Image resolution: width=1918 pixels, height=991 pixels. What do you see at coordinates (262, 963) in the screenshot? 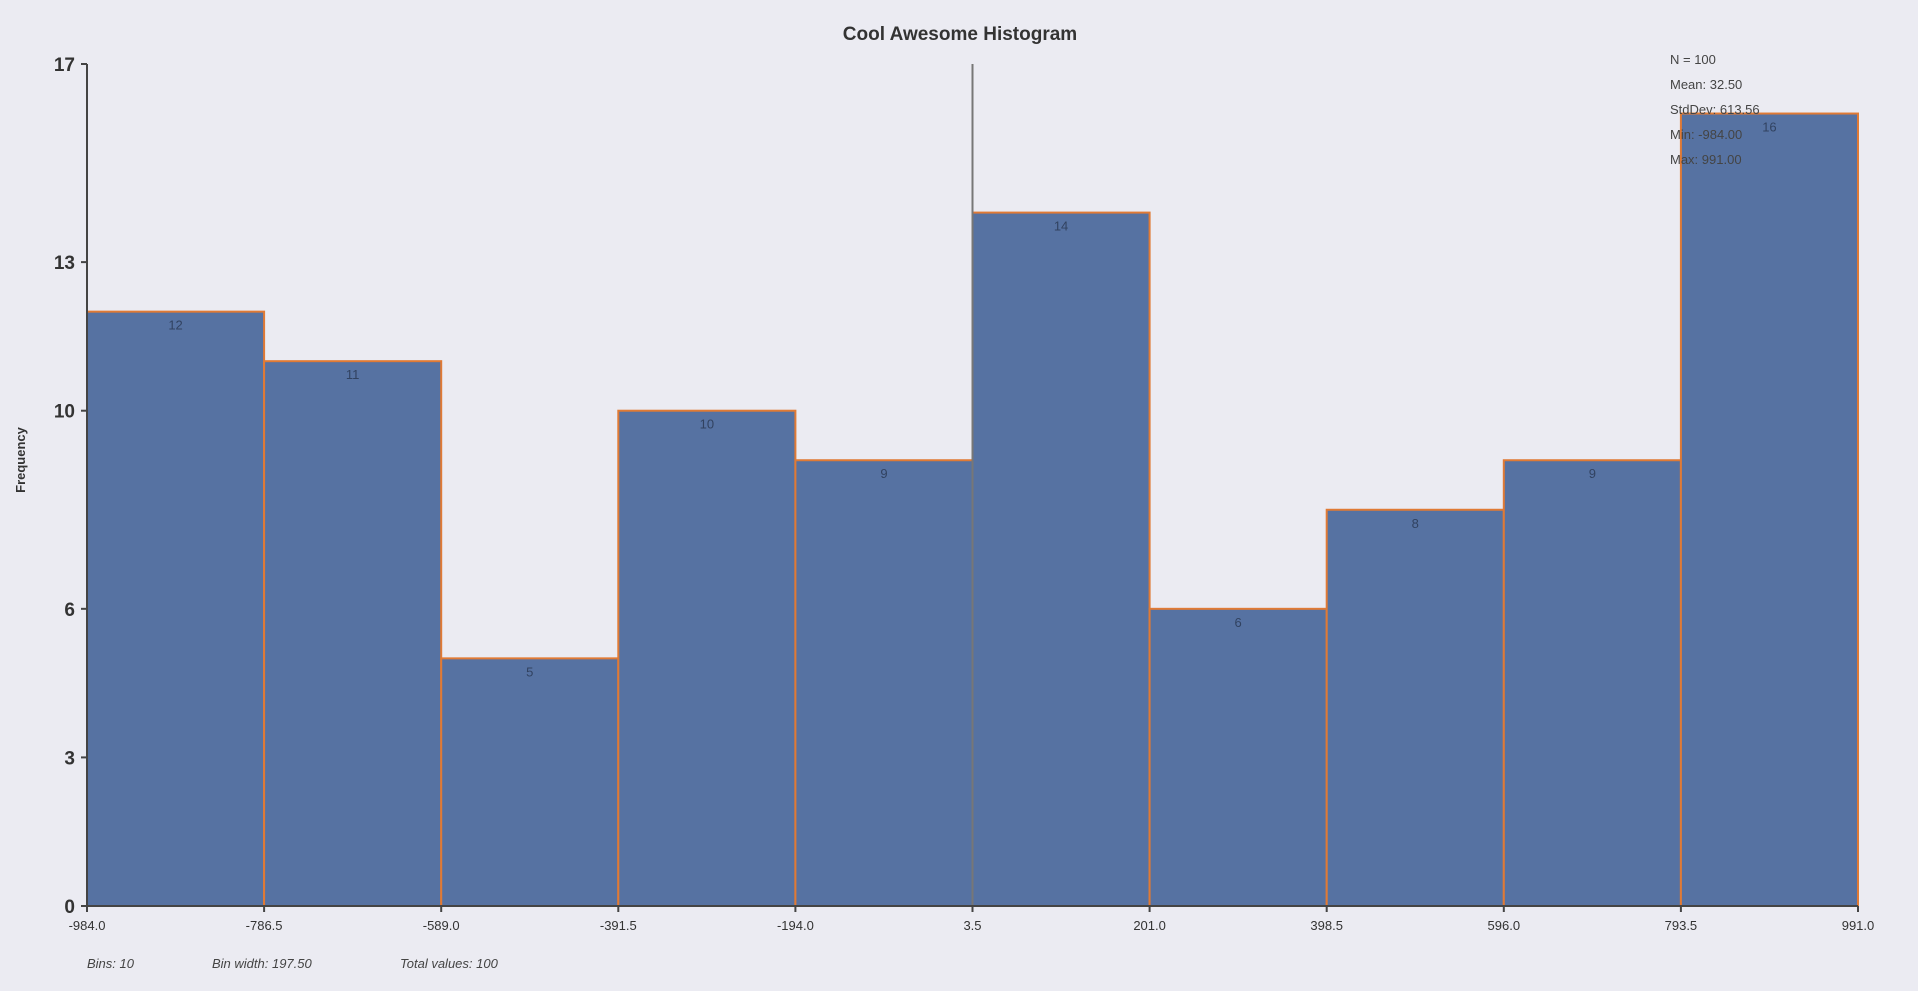
I see `footer-bin-width: Bin width: 197.50` at bounding box center [262, 963].